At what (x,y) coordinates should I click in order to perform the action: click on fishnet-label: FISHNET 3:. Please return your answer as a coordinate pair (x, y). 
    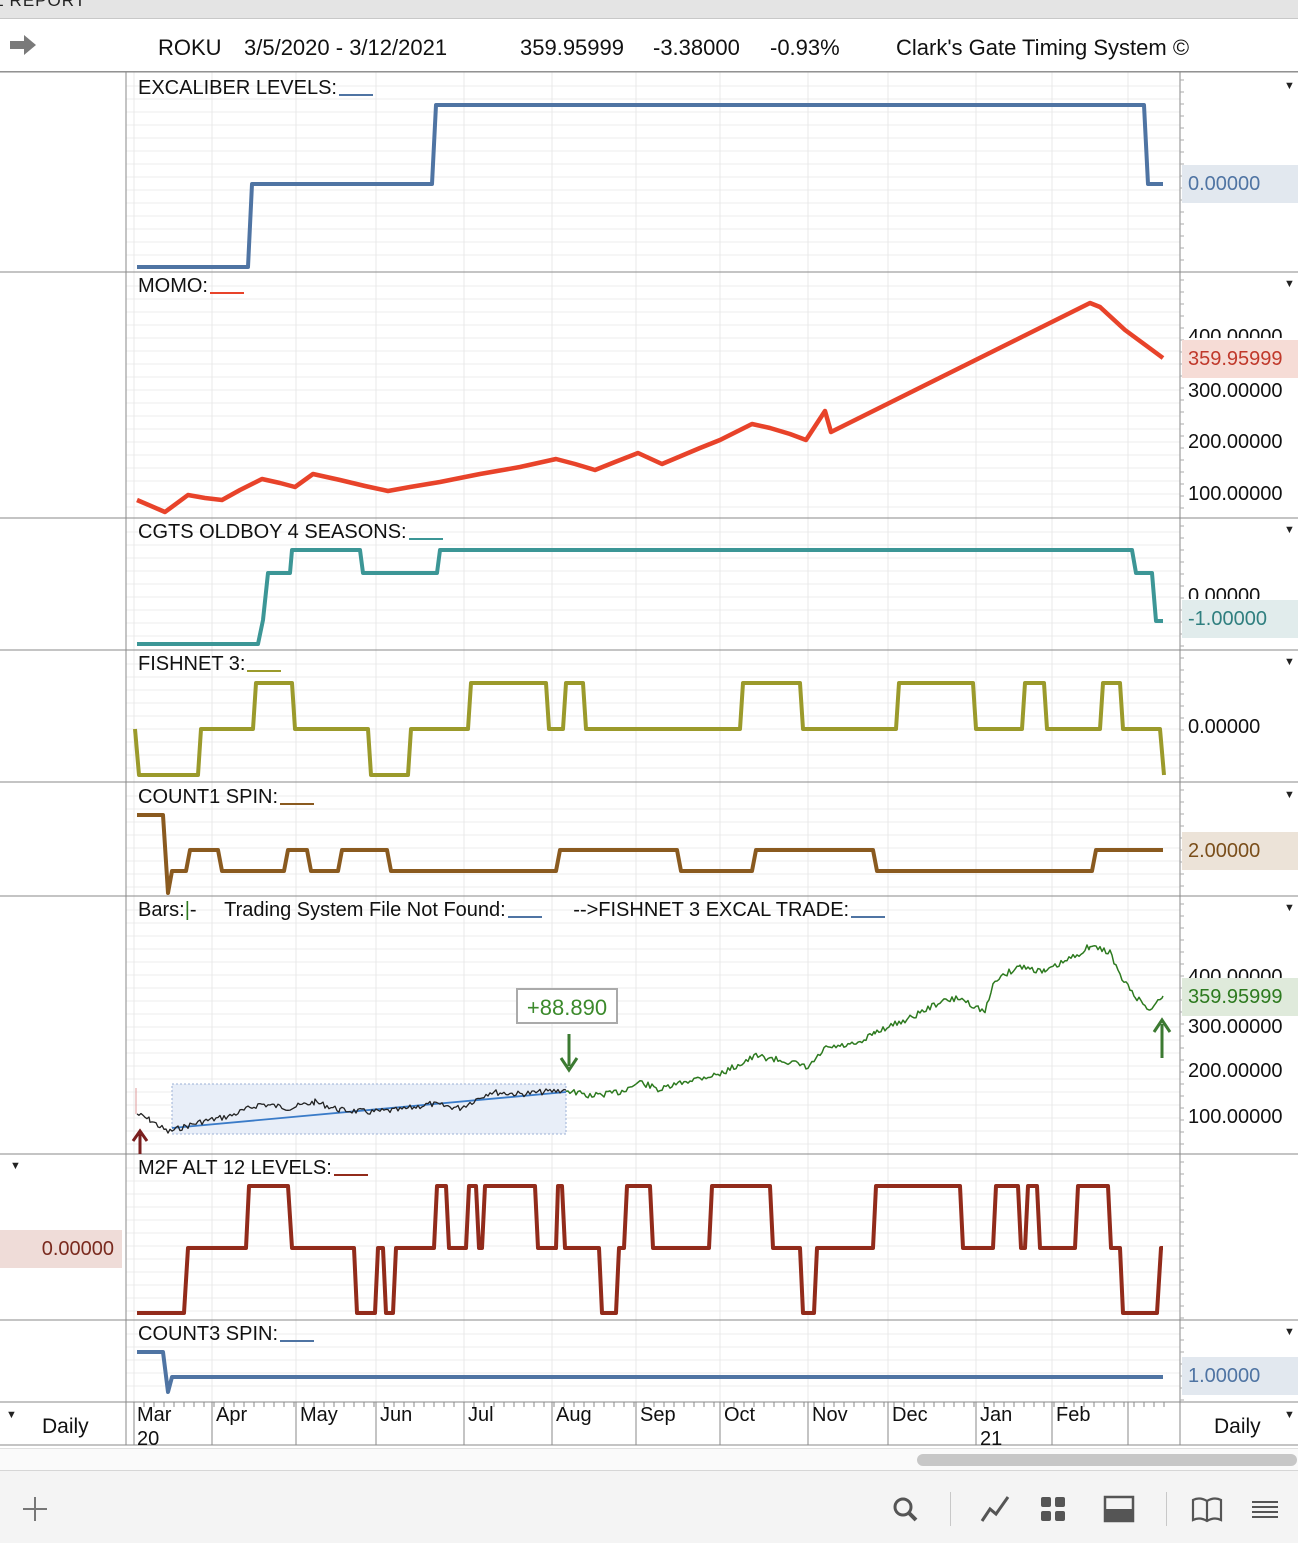
    Looking at the image, I should click on (210, 664).